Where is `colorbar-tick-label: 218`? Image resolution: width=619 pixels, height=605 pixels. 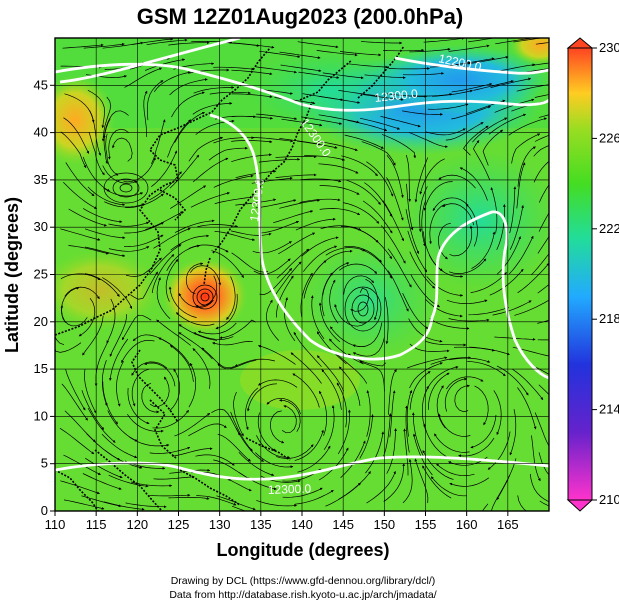
colorbar-tick-label: 218 is located at coordinates (609, 318).